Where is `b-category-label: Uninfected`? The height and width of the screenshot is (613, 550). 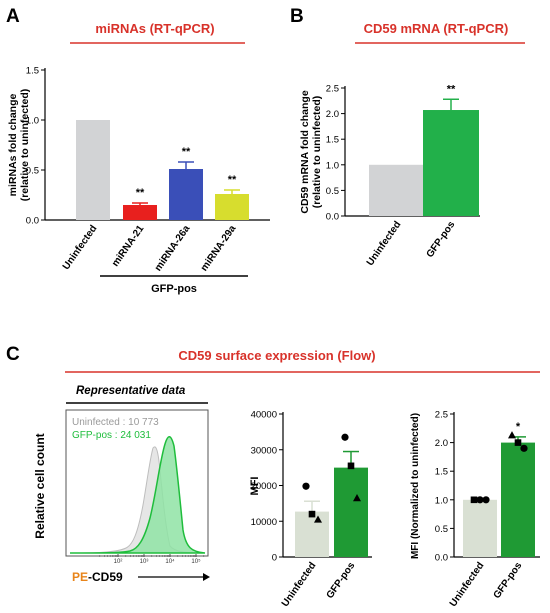 b-category-label: Uninfected is located at coordinates (384, 243).